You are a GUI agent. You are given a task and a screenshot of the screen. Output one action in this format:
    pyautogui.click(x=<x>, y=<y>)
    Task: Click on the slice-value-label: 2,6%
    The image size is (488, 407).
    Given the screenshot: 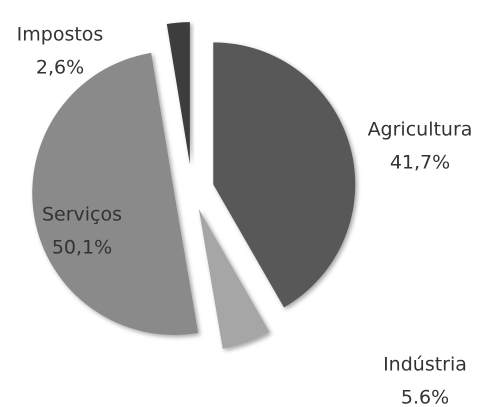 What is the action you would take?
    pyautogui.click(x=60, y=68)
    